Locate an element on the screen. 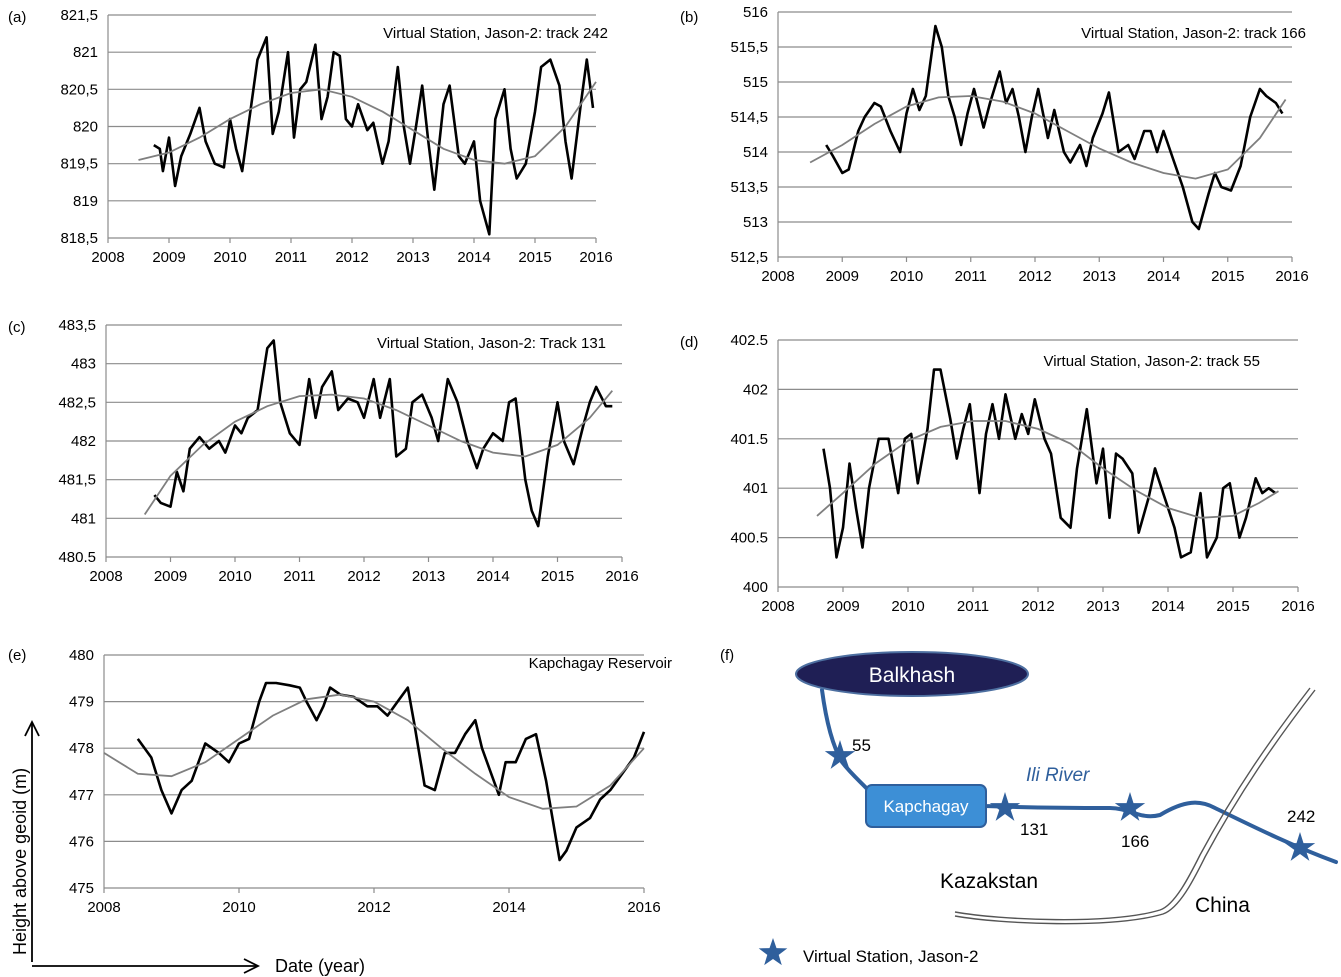 Image resolution: width=1341 pixels, height=977 pixels. y-tick-label: 513 is located at coordinates (755, 222).